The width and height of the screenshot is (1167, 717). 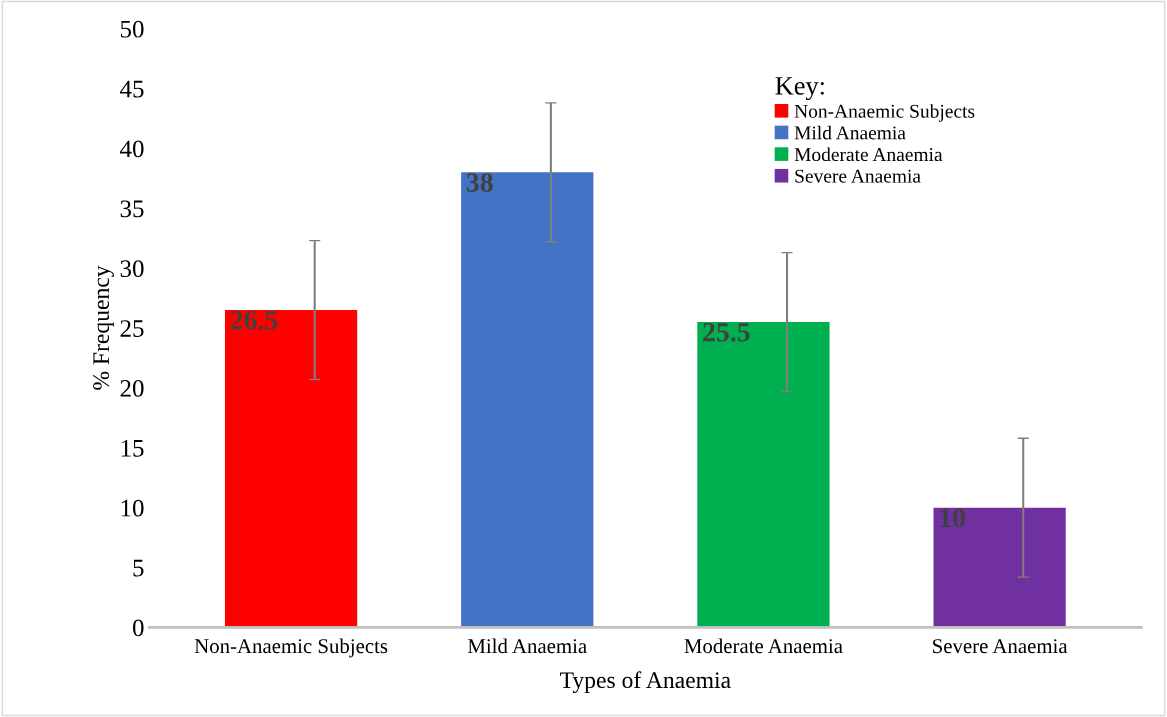 What do you see at coordinates (884, 113) in the screenshot?
I see `legend-label: Non-Anaemic Subjects` at bounding box center [884, 113].